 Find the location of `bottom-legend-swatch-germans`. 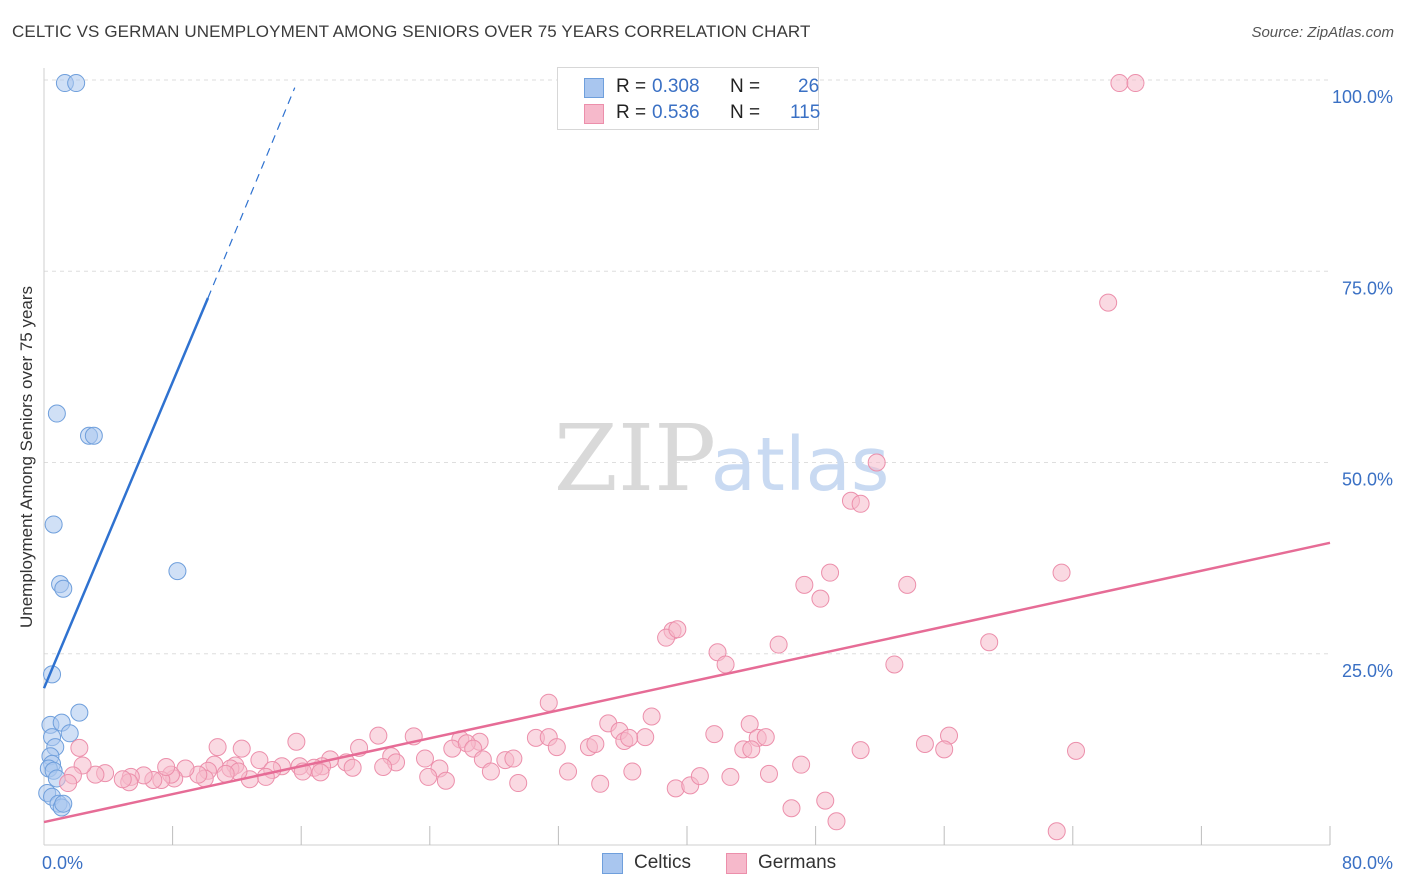

bottom-legend-swatch-germans is located at coordinates (736, 863).